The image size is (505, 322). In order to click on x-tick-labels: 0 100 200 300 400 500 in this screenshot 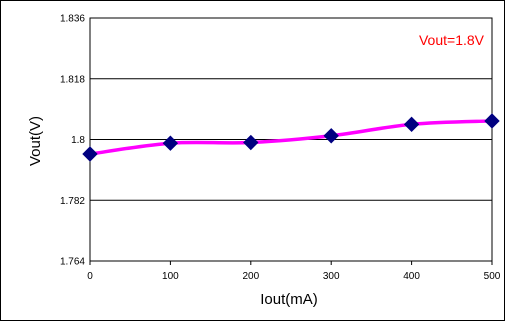, I will do `click(294, 276)`.